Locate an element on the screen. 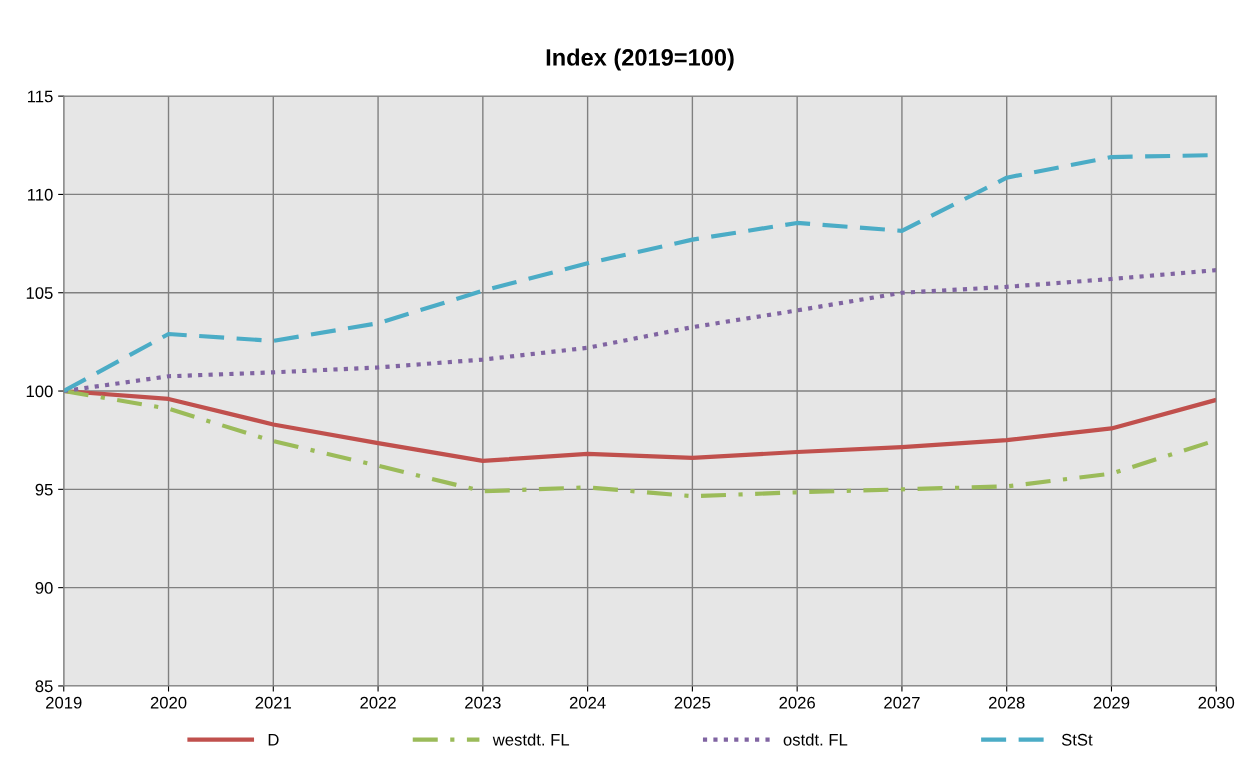  x-tick-label: 2024 is located at coordinates (587, 702).